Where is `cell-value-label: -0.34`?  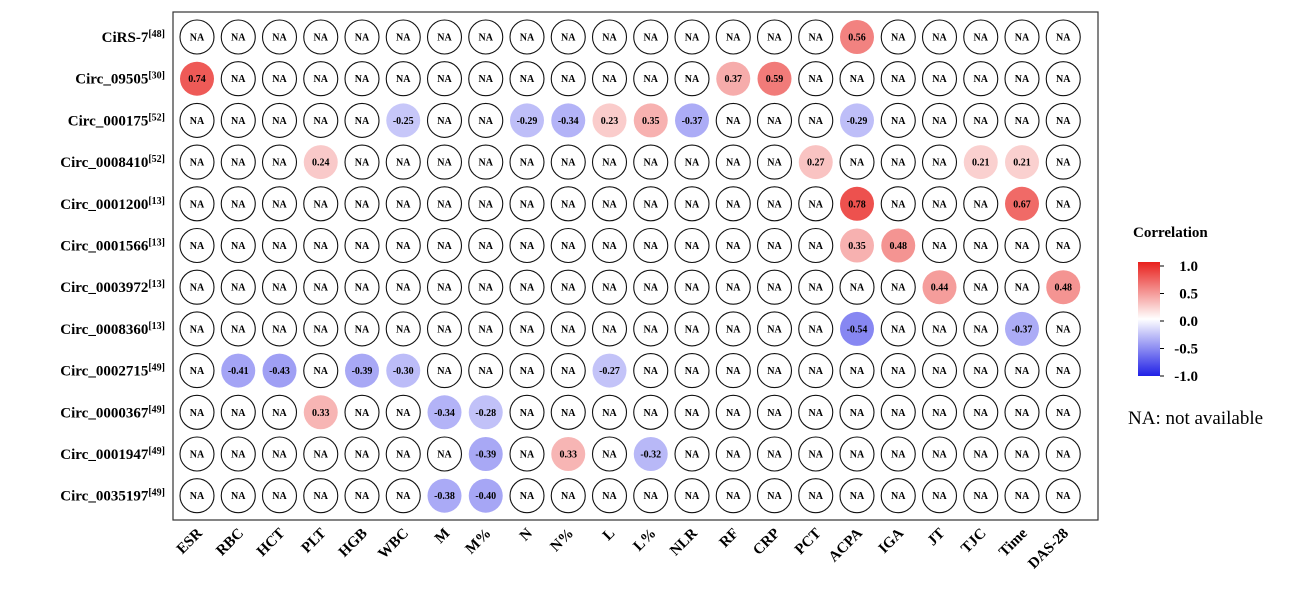
cell-value-label: -0.34 is located at coordinates (444, 413).